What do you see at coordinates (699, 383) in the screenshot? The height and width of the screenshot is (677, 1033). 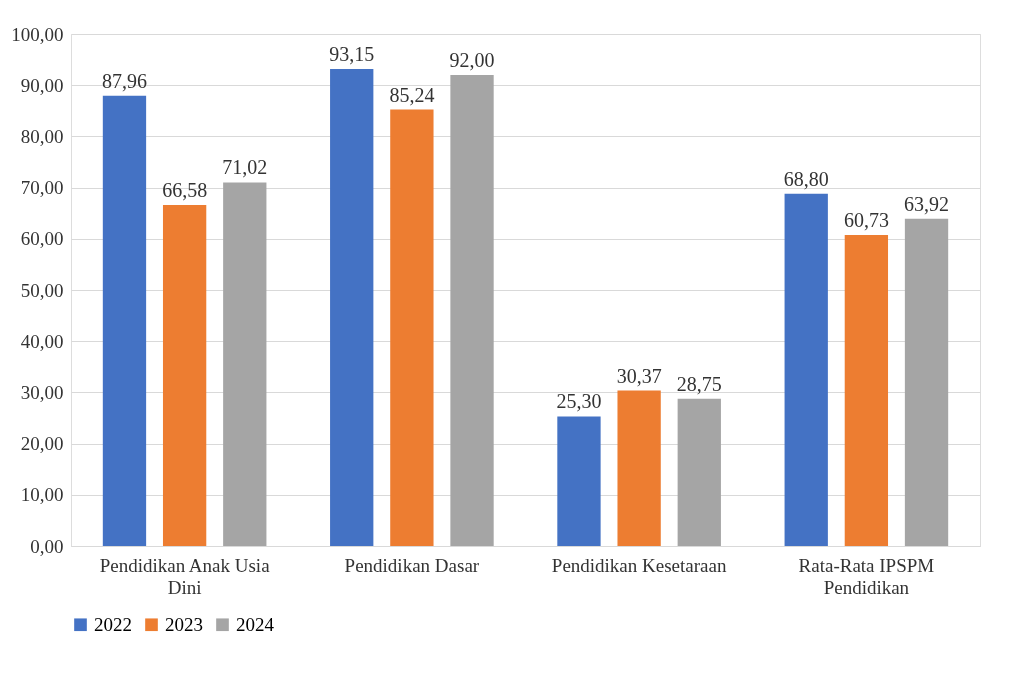 I see `data-label: 28,75` at bounding box center [699, 383].